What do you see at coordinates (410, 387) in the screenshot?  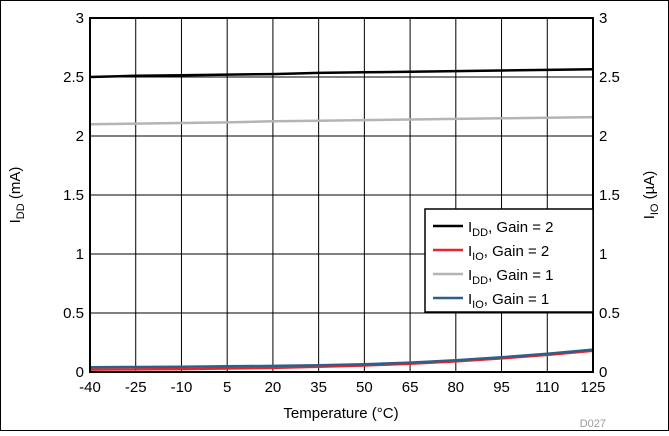 I see `x-tick-label: 65` at bounding box center [410, 387].